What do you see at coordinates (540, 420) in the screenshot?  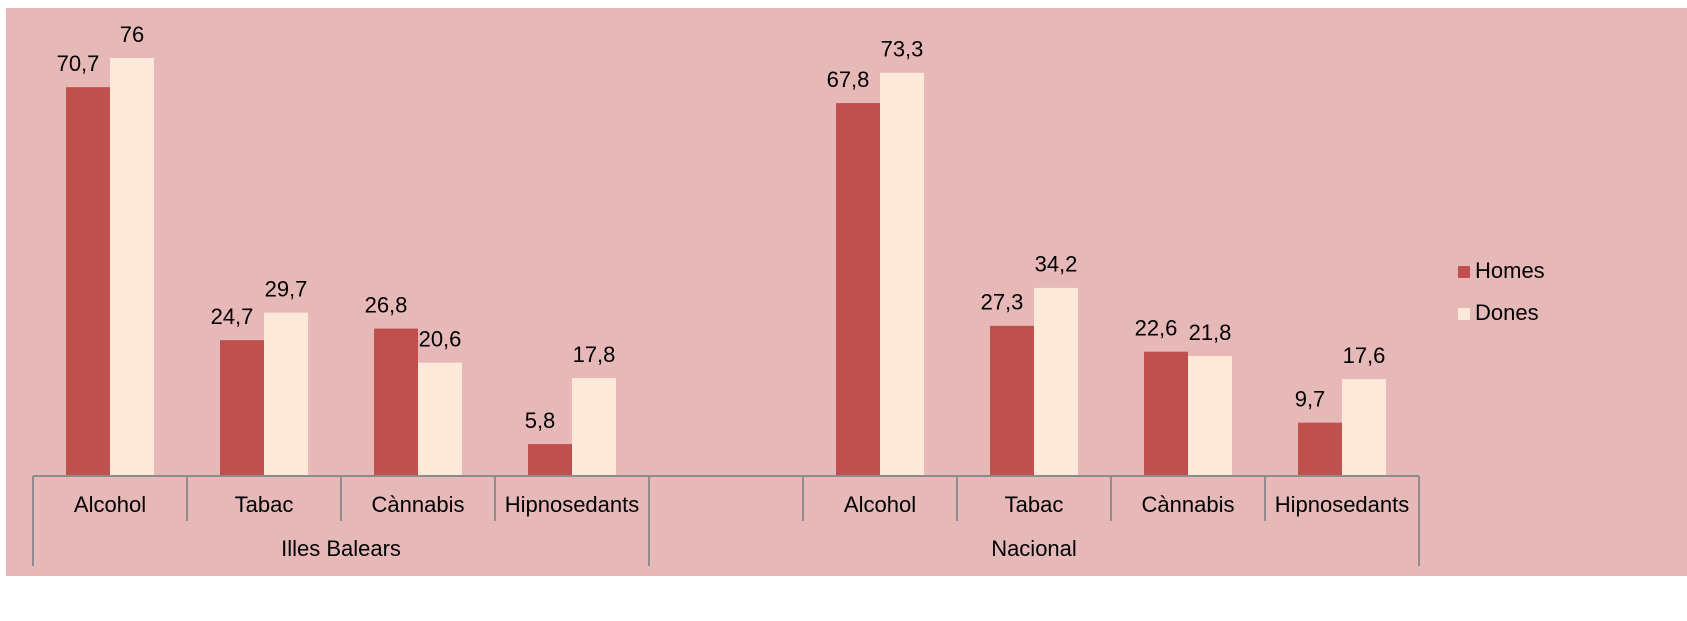 I see `data-label: 5,8` at bounding box center [540, 420].